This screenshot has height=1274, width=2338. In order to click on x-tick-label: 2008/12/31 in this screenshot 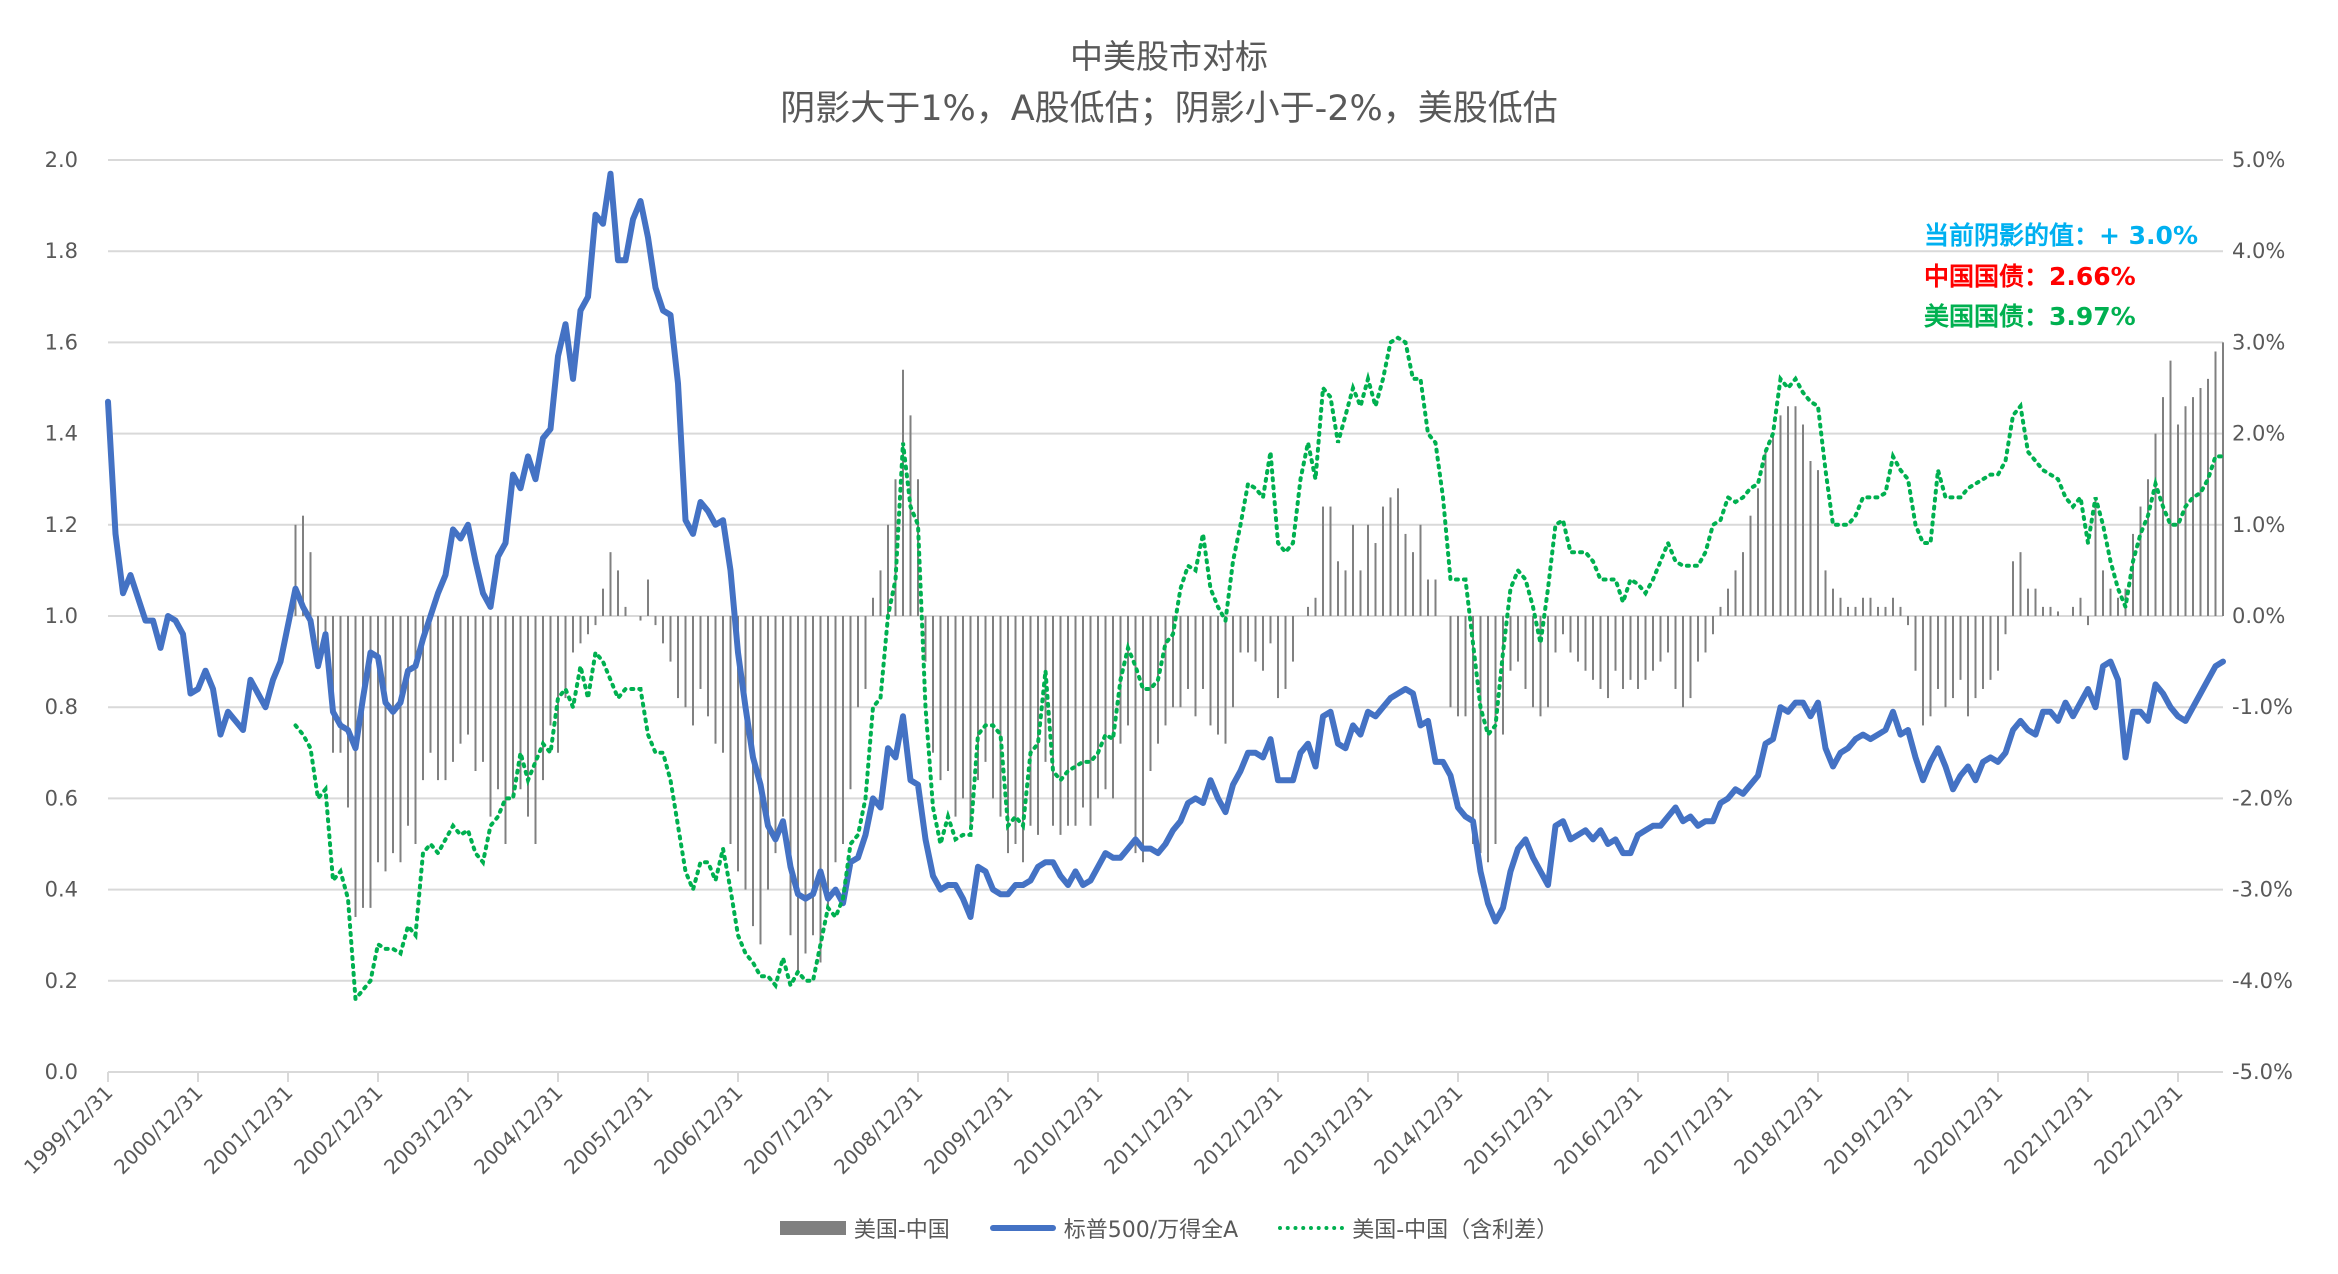, I will do `click(878, 1130)`.